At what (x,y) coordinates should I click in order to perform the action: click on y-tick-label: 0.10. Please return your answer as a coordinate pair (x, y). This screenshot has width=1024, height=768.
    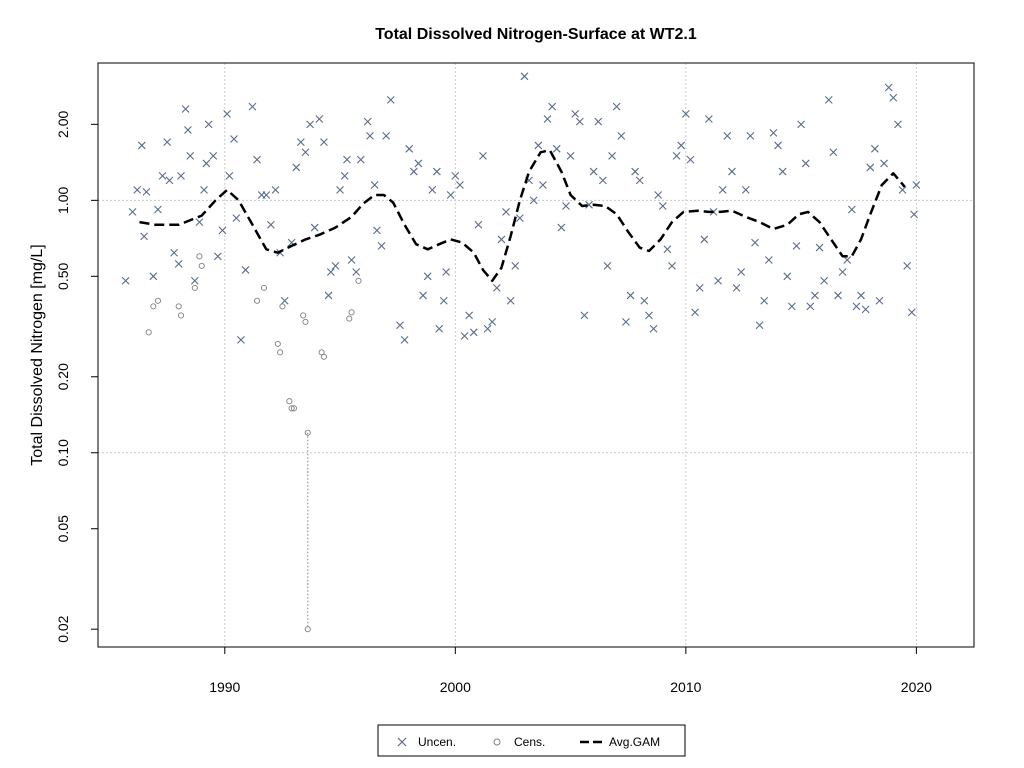
    Looking at the image, I should click on (63, 452).